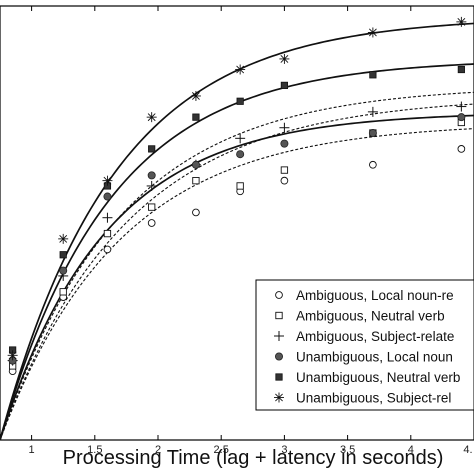 The height and width of the screenshot is (474, 474). I want to click on x-tick-label: 2, so click(158, 450).